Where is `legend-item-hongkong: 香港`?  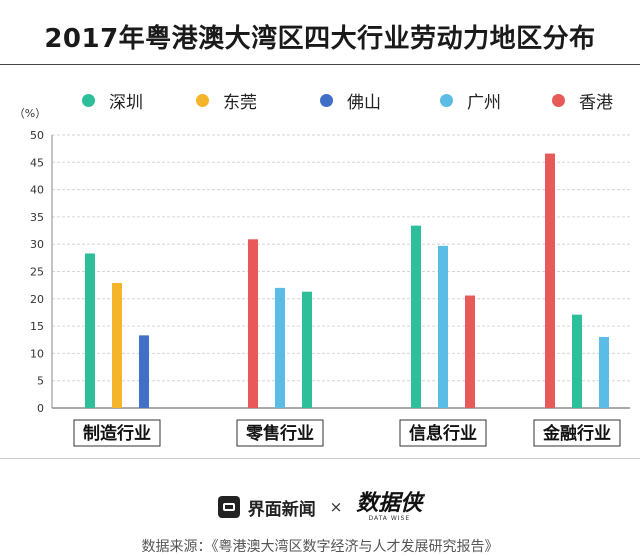 legend-item-hongkong: 香港 is located at coordinates (582, 100).